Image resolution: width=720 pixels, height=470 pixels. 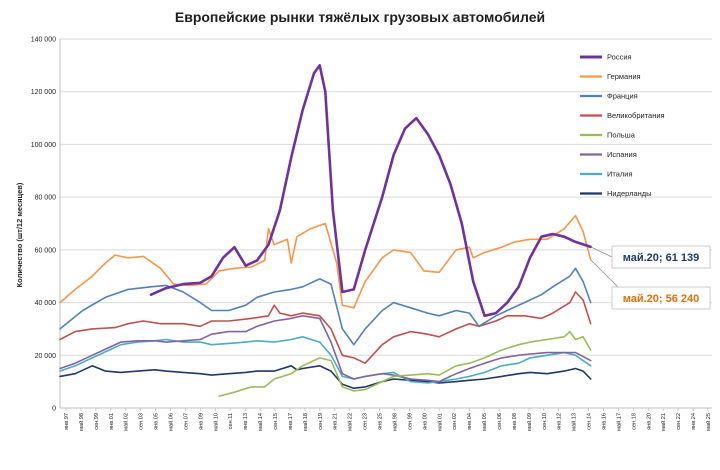 What do you see at coordinates (142, 421) in the screenshot?
I see `x-tick-label: сен.03` at bounding box center [142, 421].